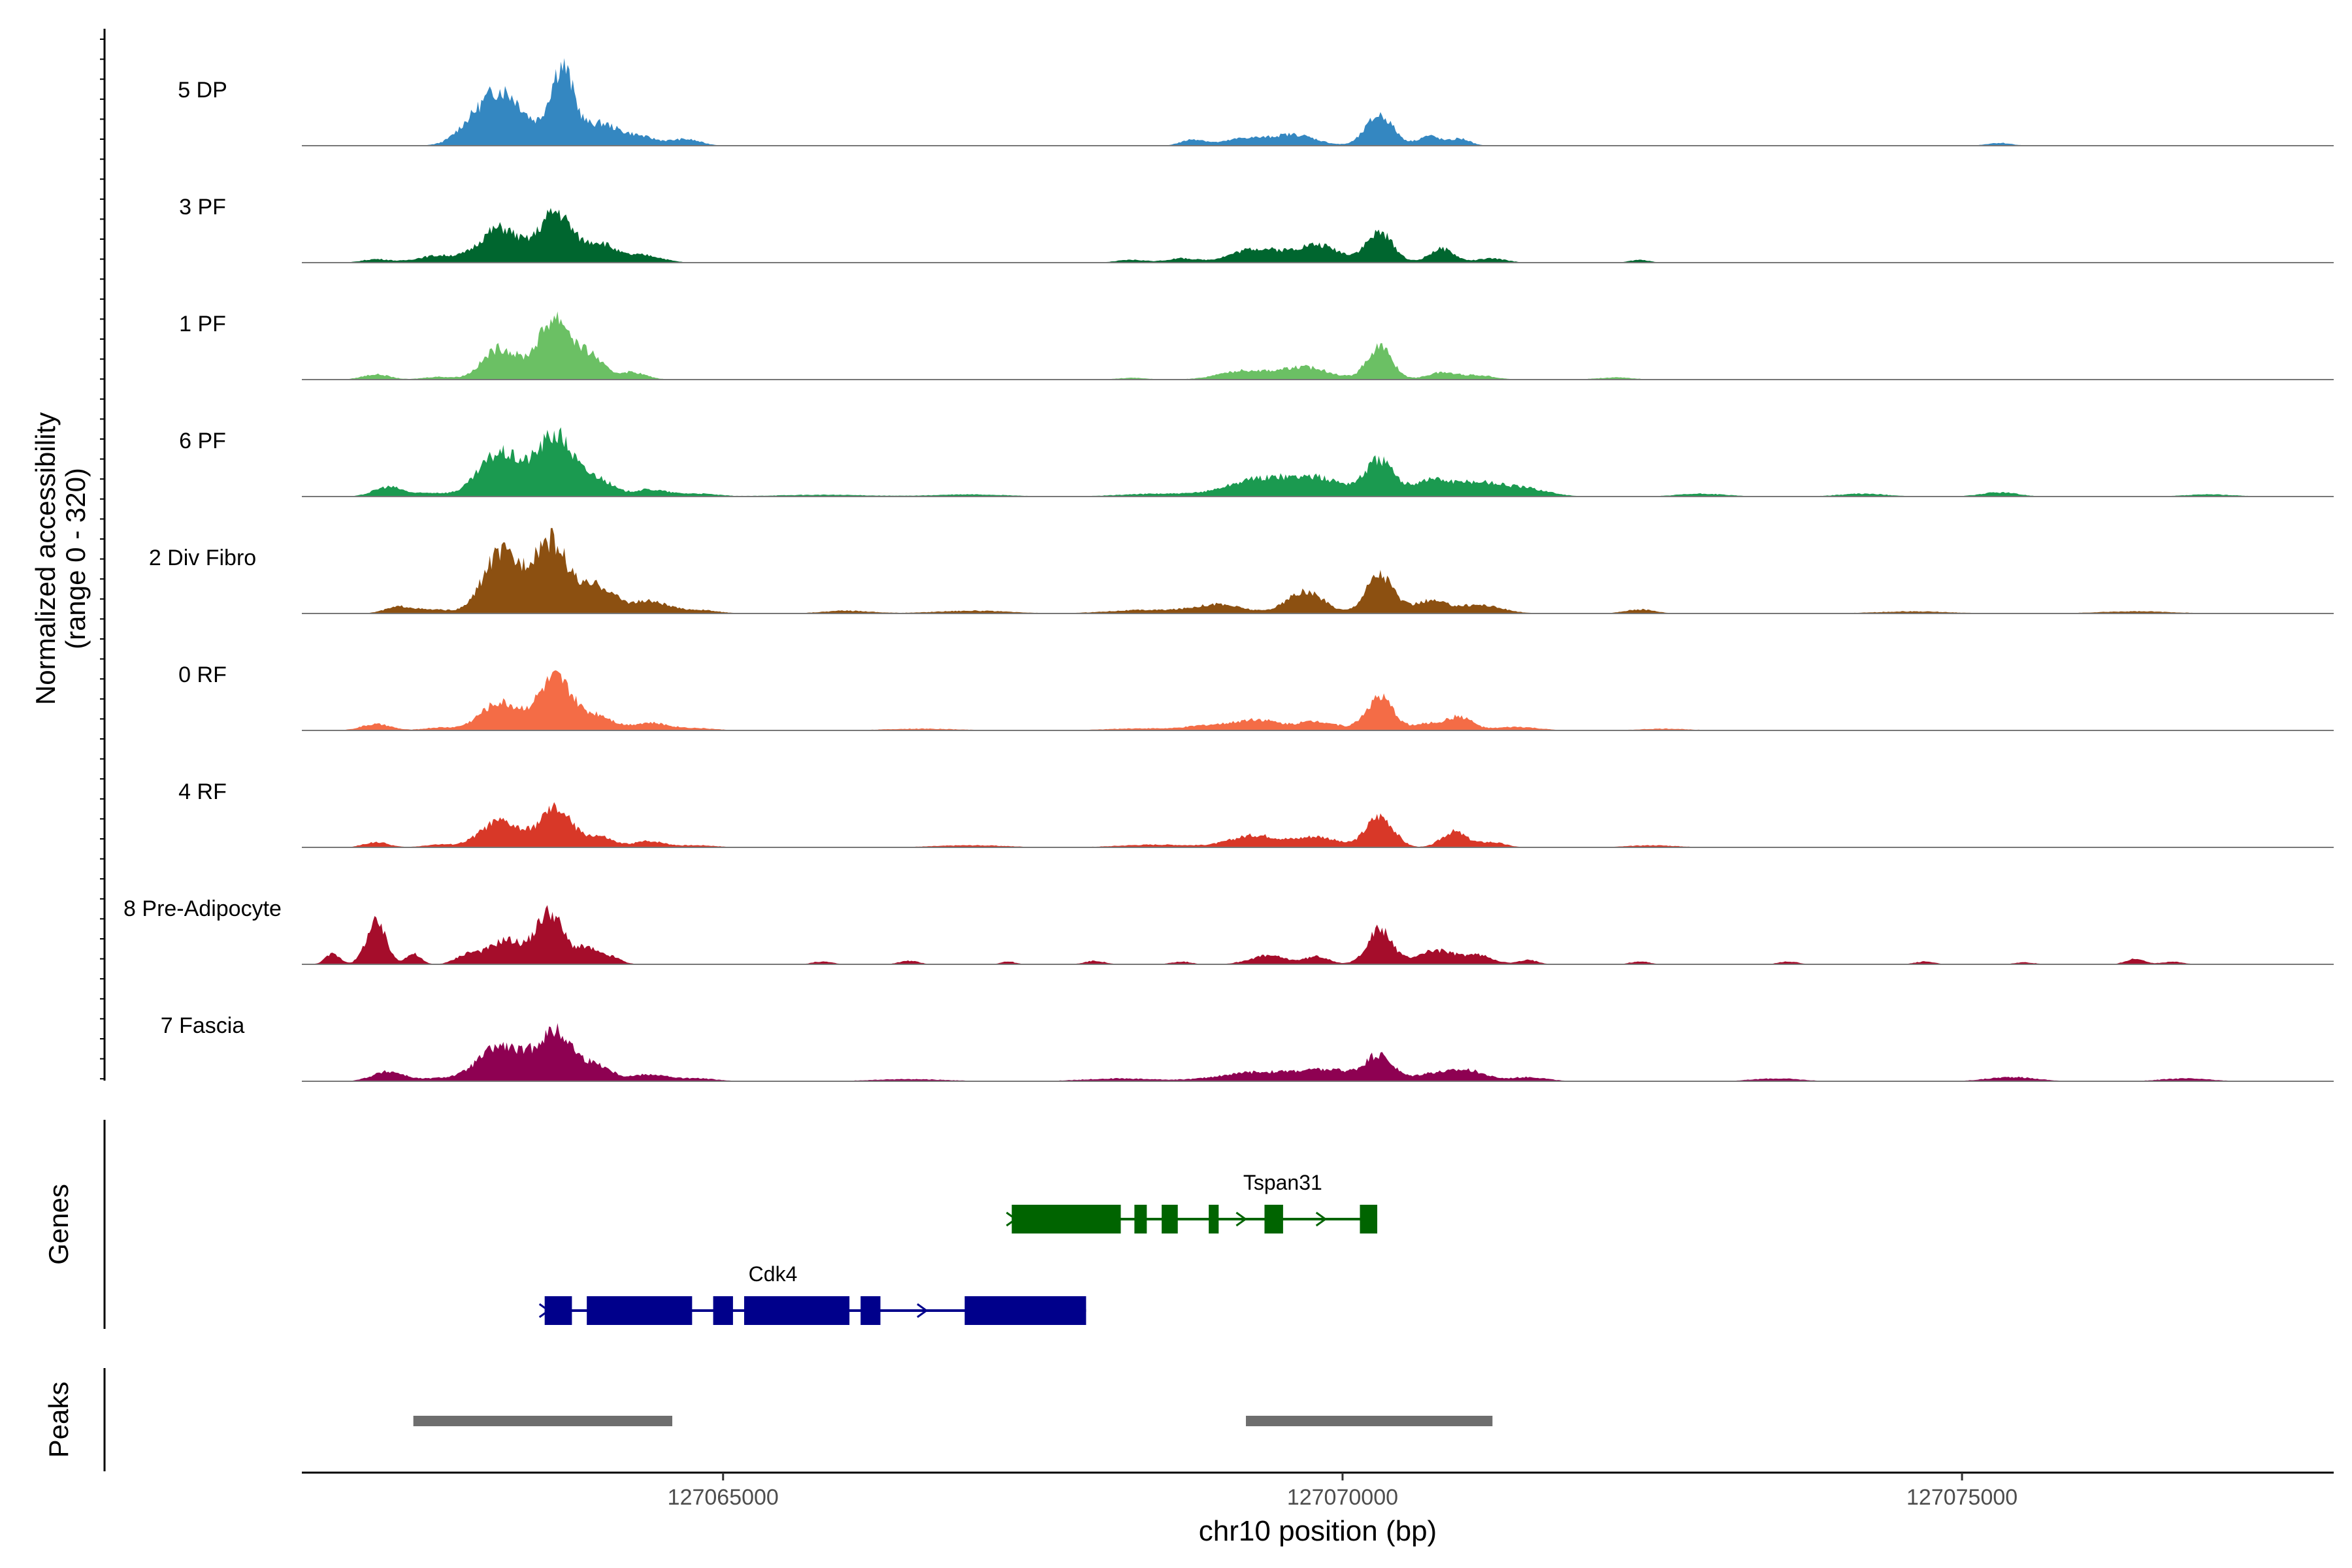 The width and height of the screenshot is (2352, 1568). I want to click on track-label-3-pf: 3 PF, so click(202, 207).